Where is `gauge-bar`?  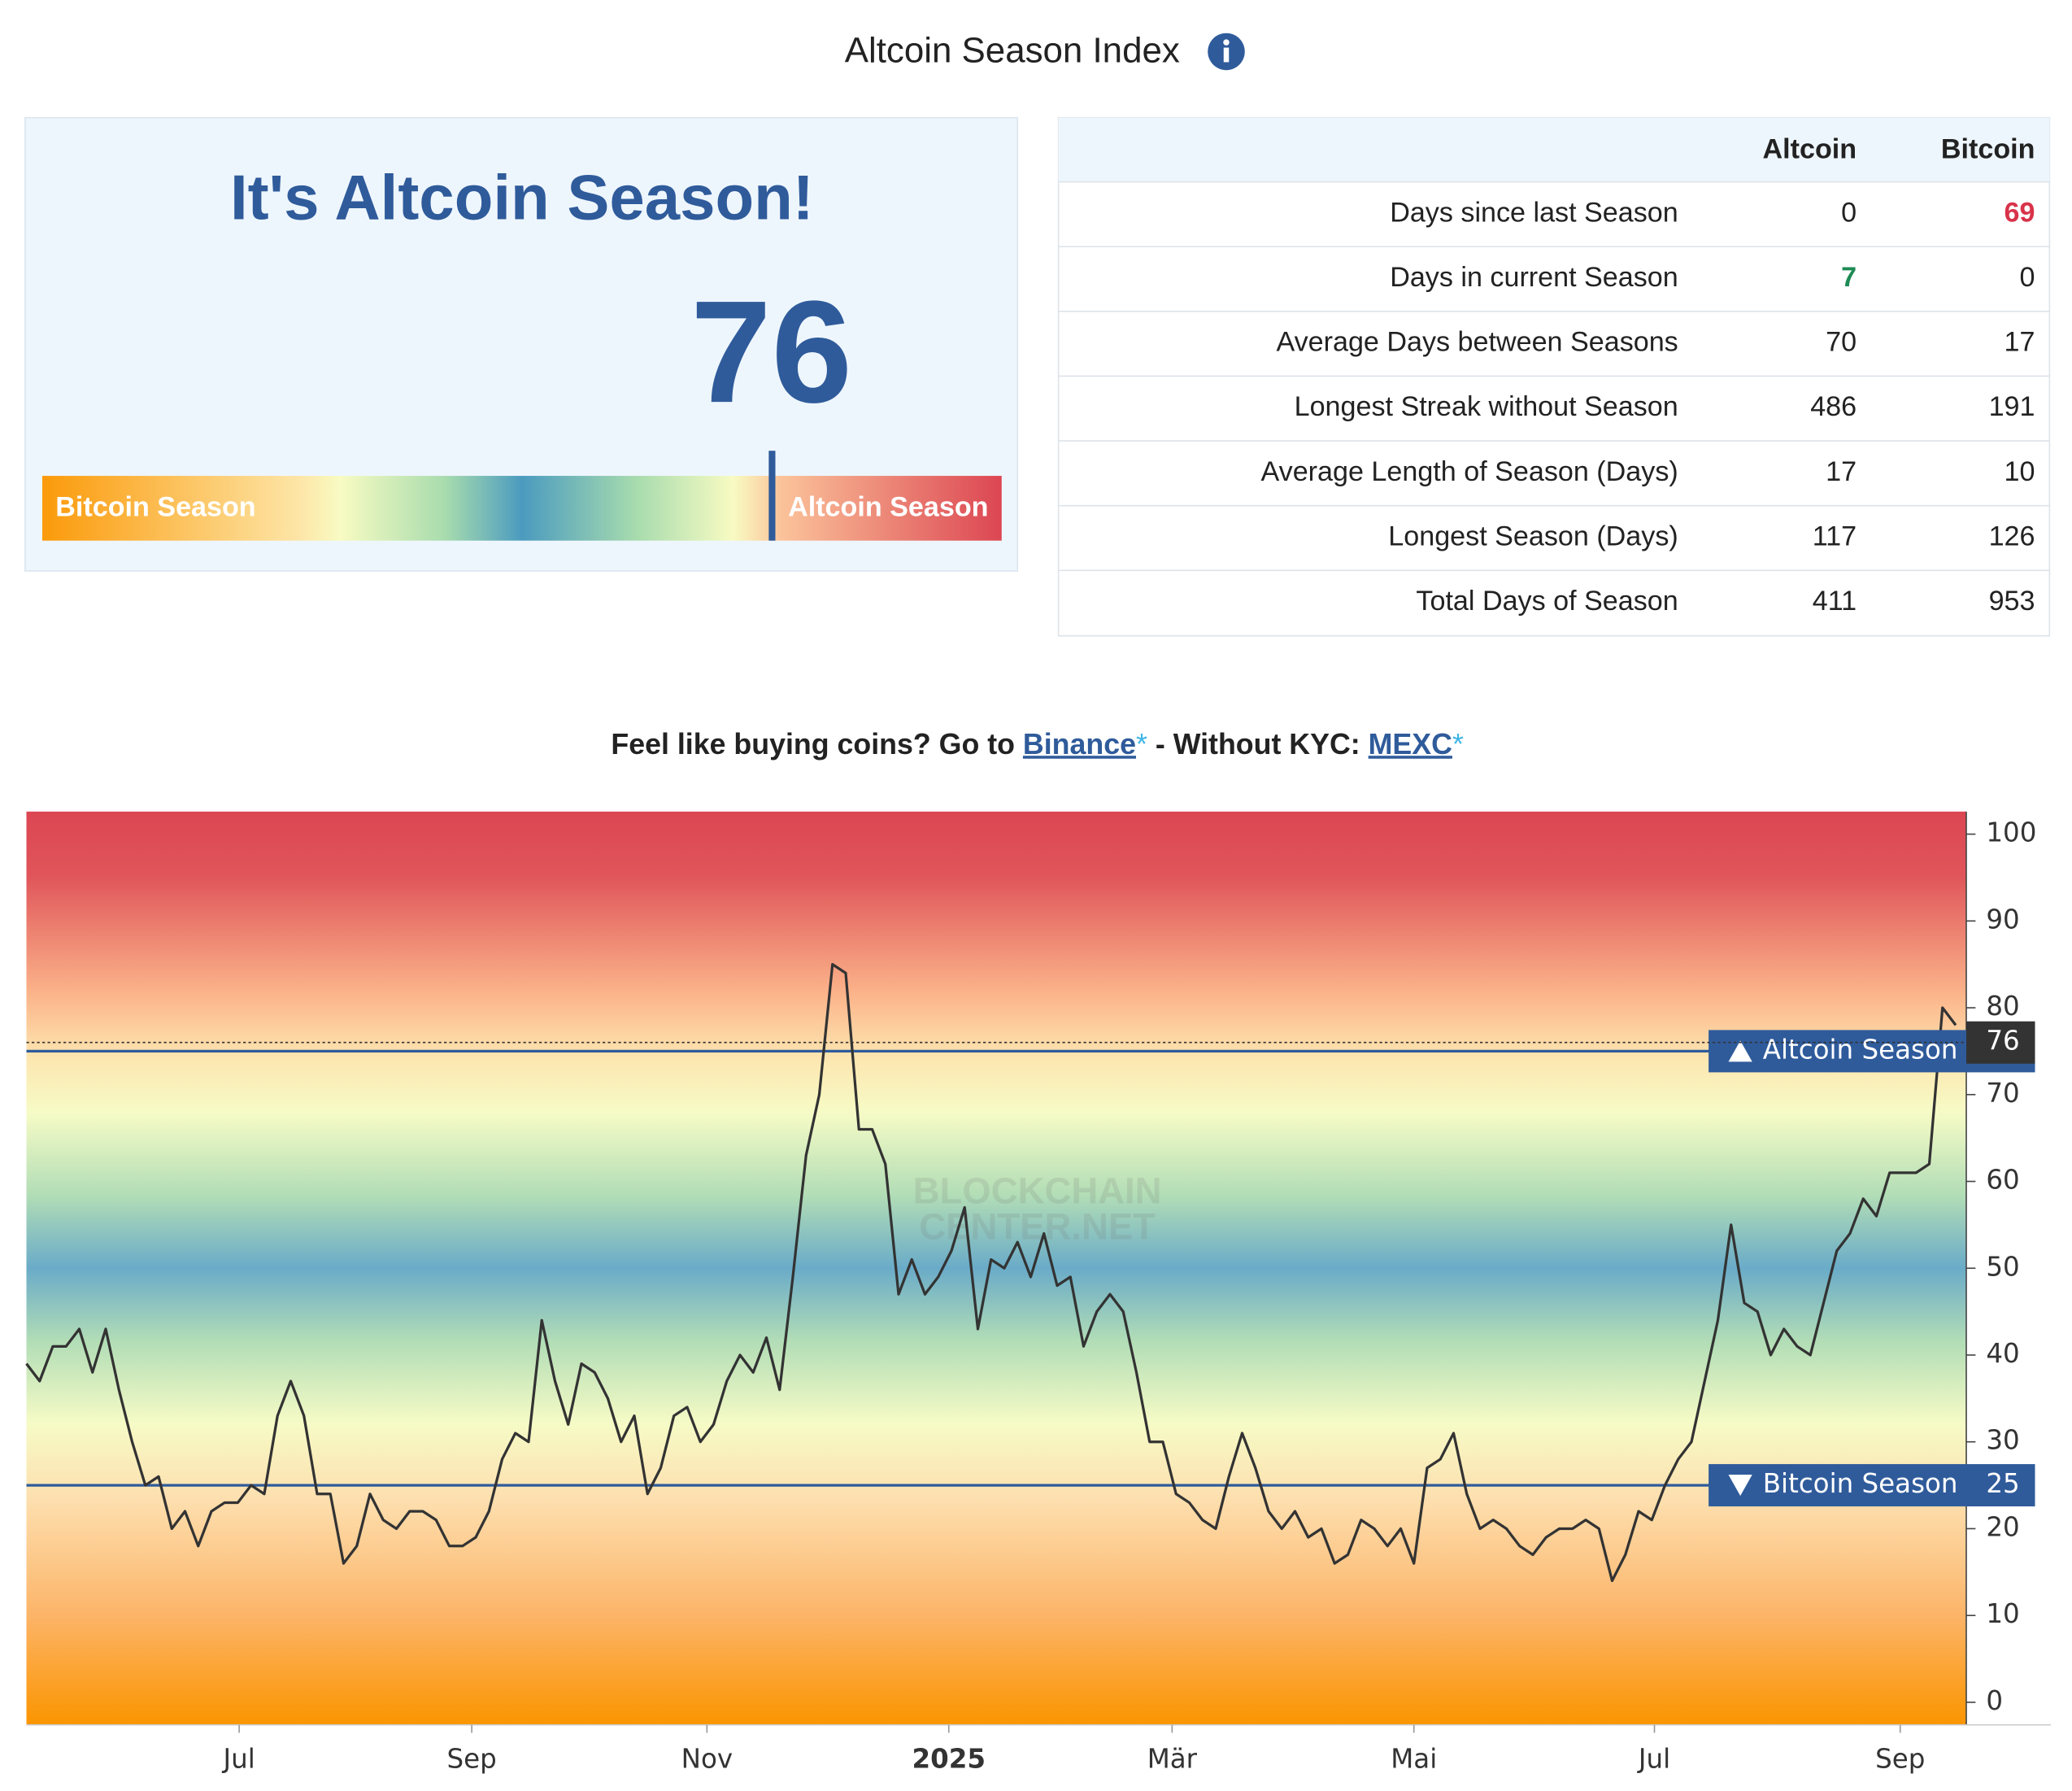 gauge-bar is located at coordinates (522, 508).